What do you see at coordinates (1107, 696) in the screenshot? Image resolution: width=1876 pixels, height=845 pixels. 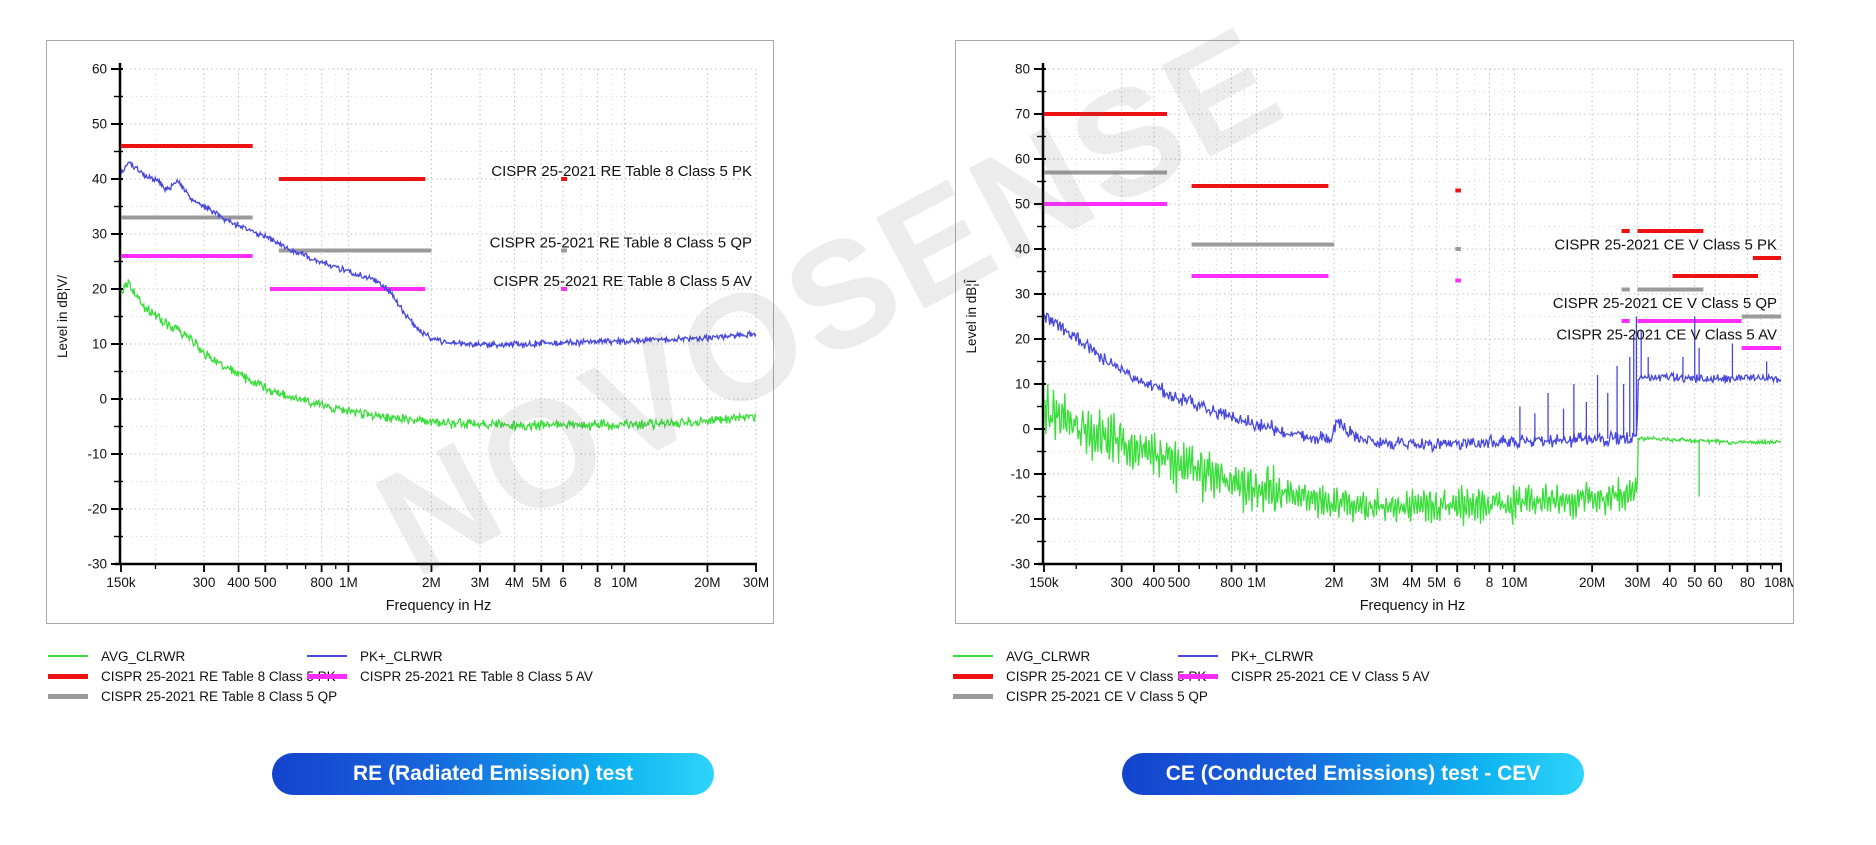 I see `legend-label: CISPR 25-2021 CE V Class 5 QP` at bounding box center [1107, 696].